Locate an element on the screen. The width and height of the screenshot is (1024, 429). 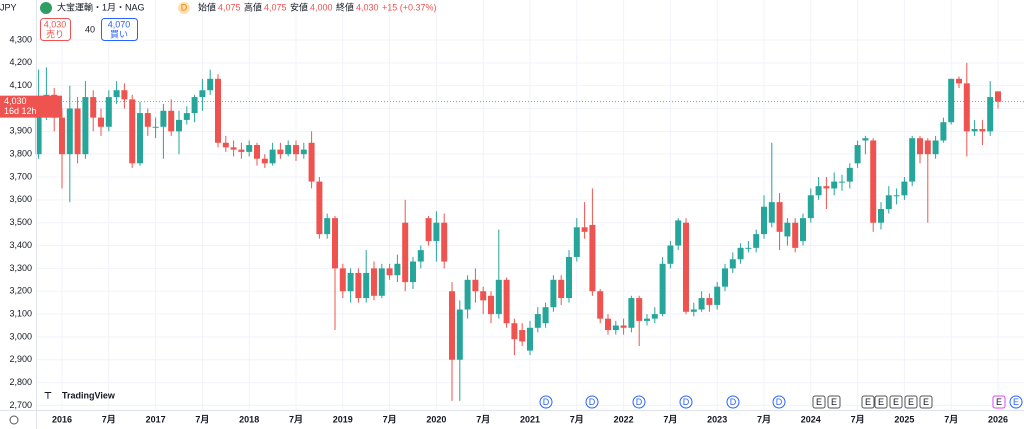
y-tick-label: 3,400 is located at coordinates (20, 245).